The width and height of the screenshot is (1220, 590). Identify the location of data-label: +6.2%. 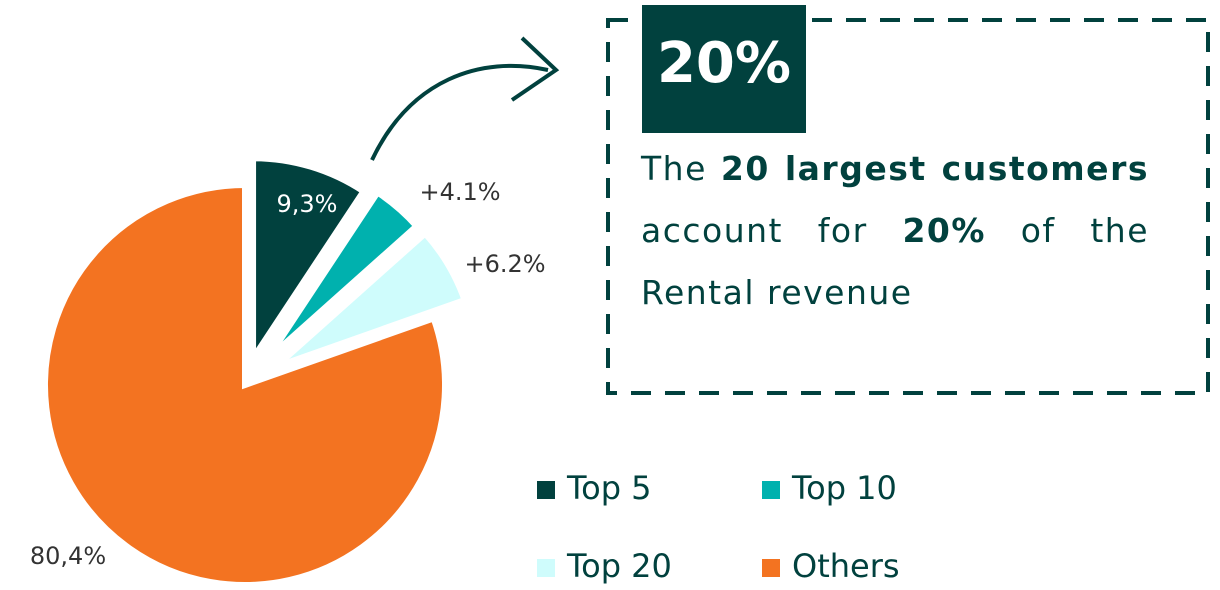
(504, 264).